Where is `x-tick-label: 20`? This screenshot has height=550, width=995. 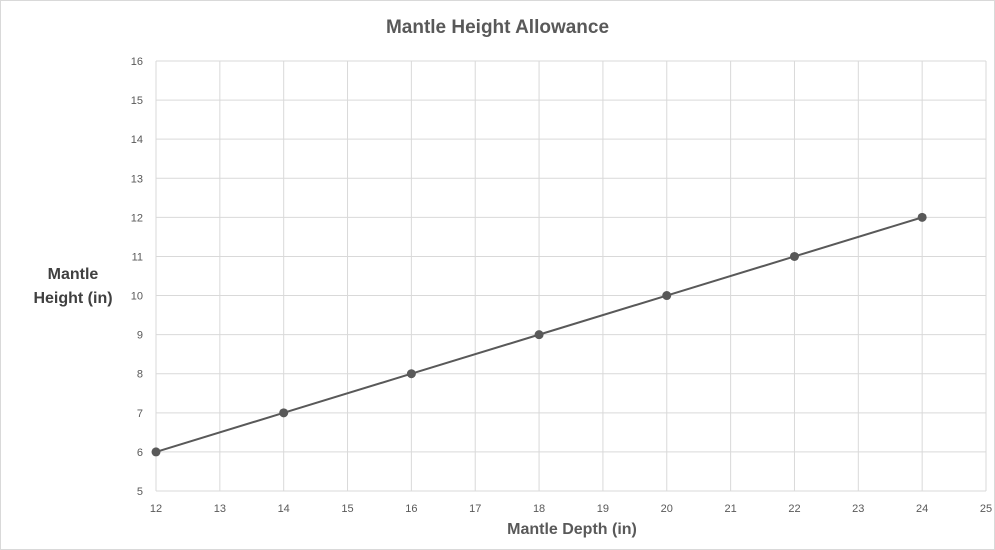 x-tick-label: 20 is located at coordinates (667, 509).